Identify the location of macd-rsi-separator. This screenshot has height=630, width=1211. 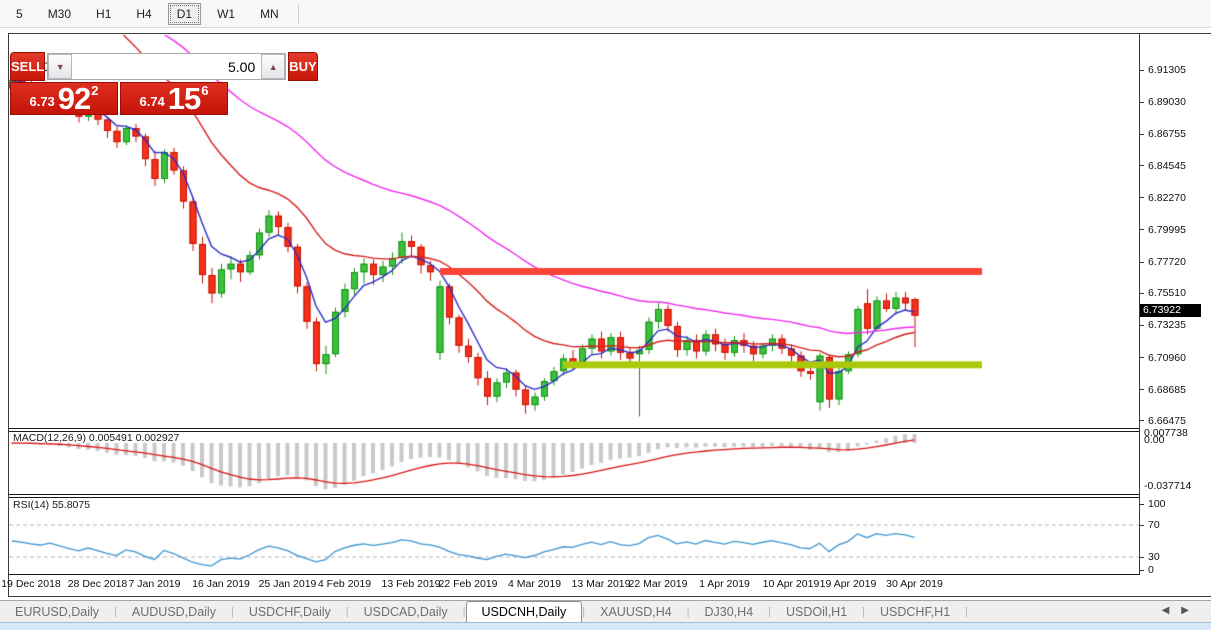
(574, 496).